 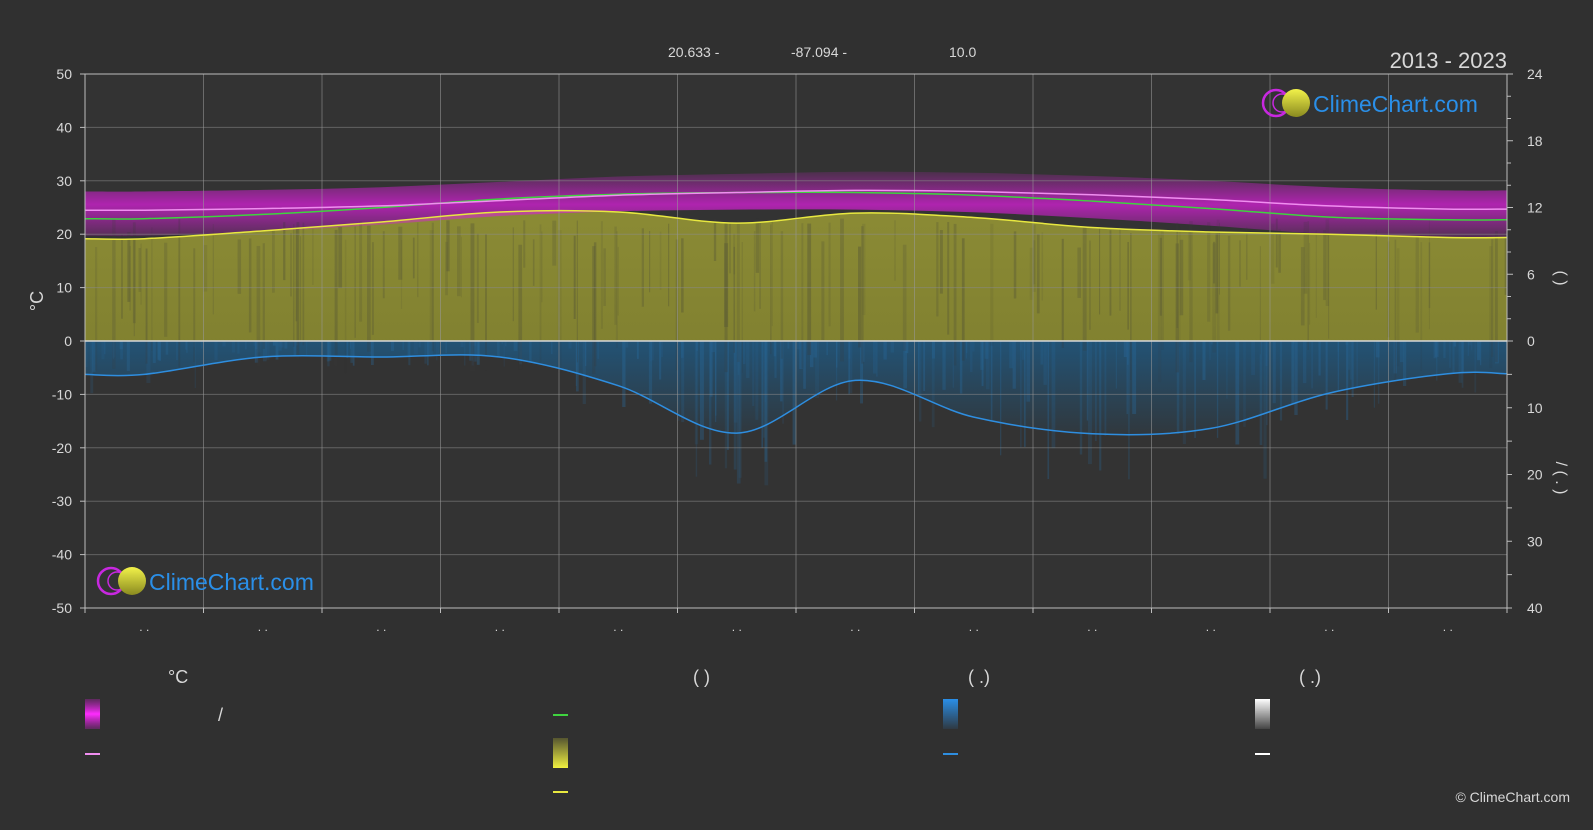 What do you see at coordinates (694, 52) in the screenshot?
I see `header-latitude: 20.633 -` at bounding box center [694, 52].